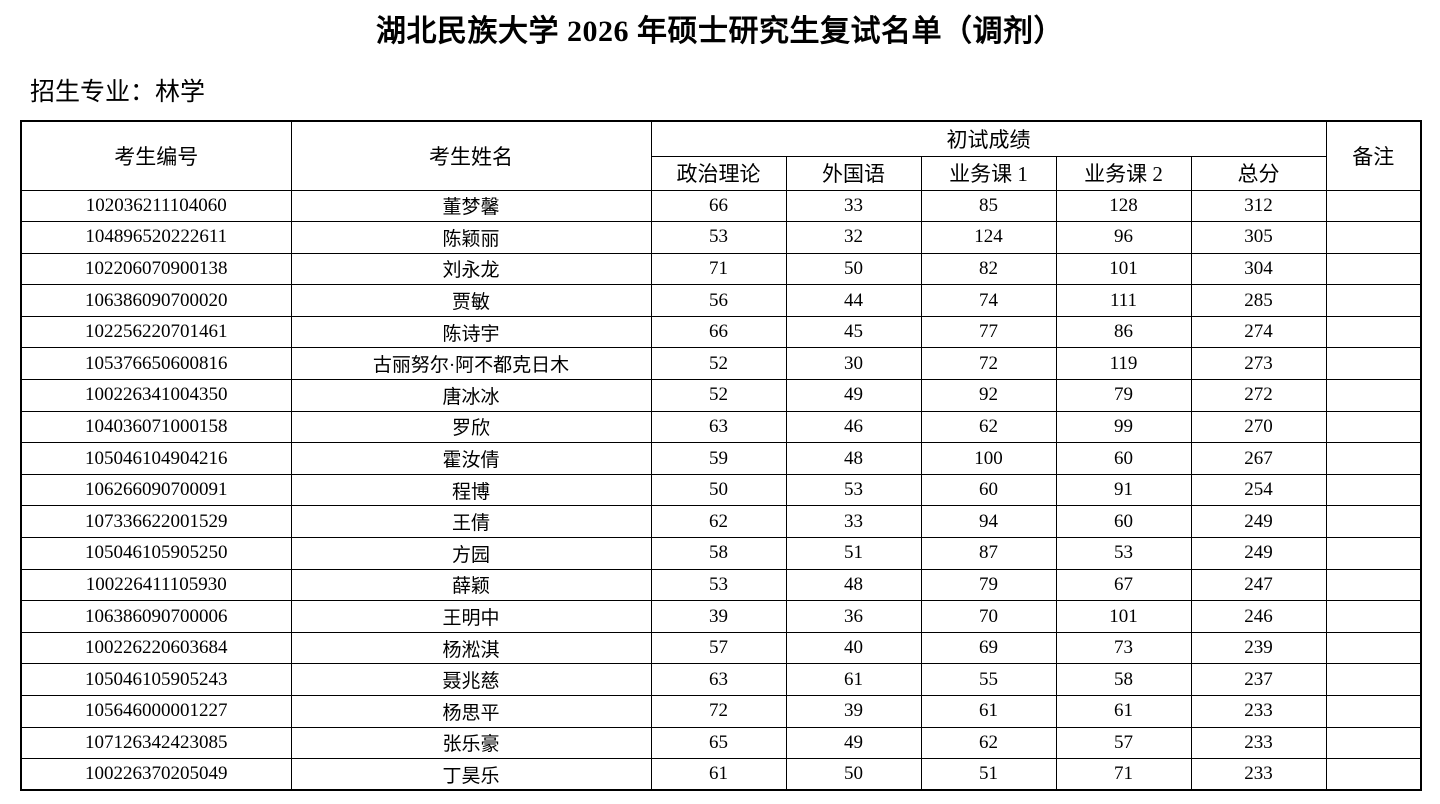 The image size is (1440, 804). What do you see at coordinates (718, 522) in the screenshot?
I see `cell-politics: 62` at bounding box center [718, 522].